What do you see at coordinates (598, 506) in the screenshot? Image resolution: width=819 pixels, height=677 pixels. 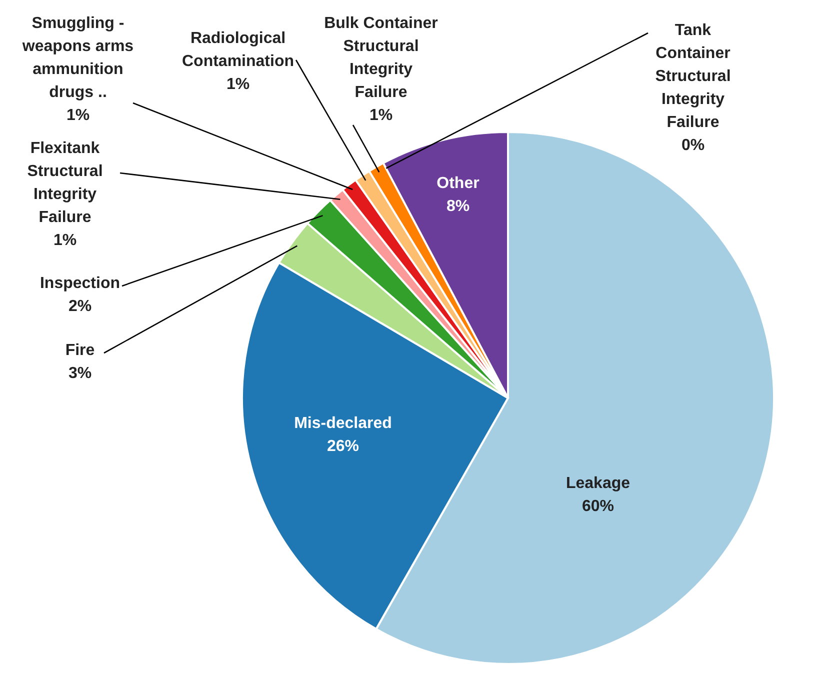 I see `data-label: 60%` at bounding box center [598, 506].